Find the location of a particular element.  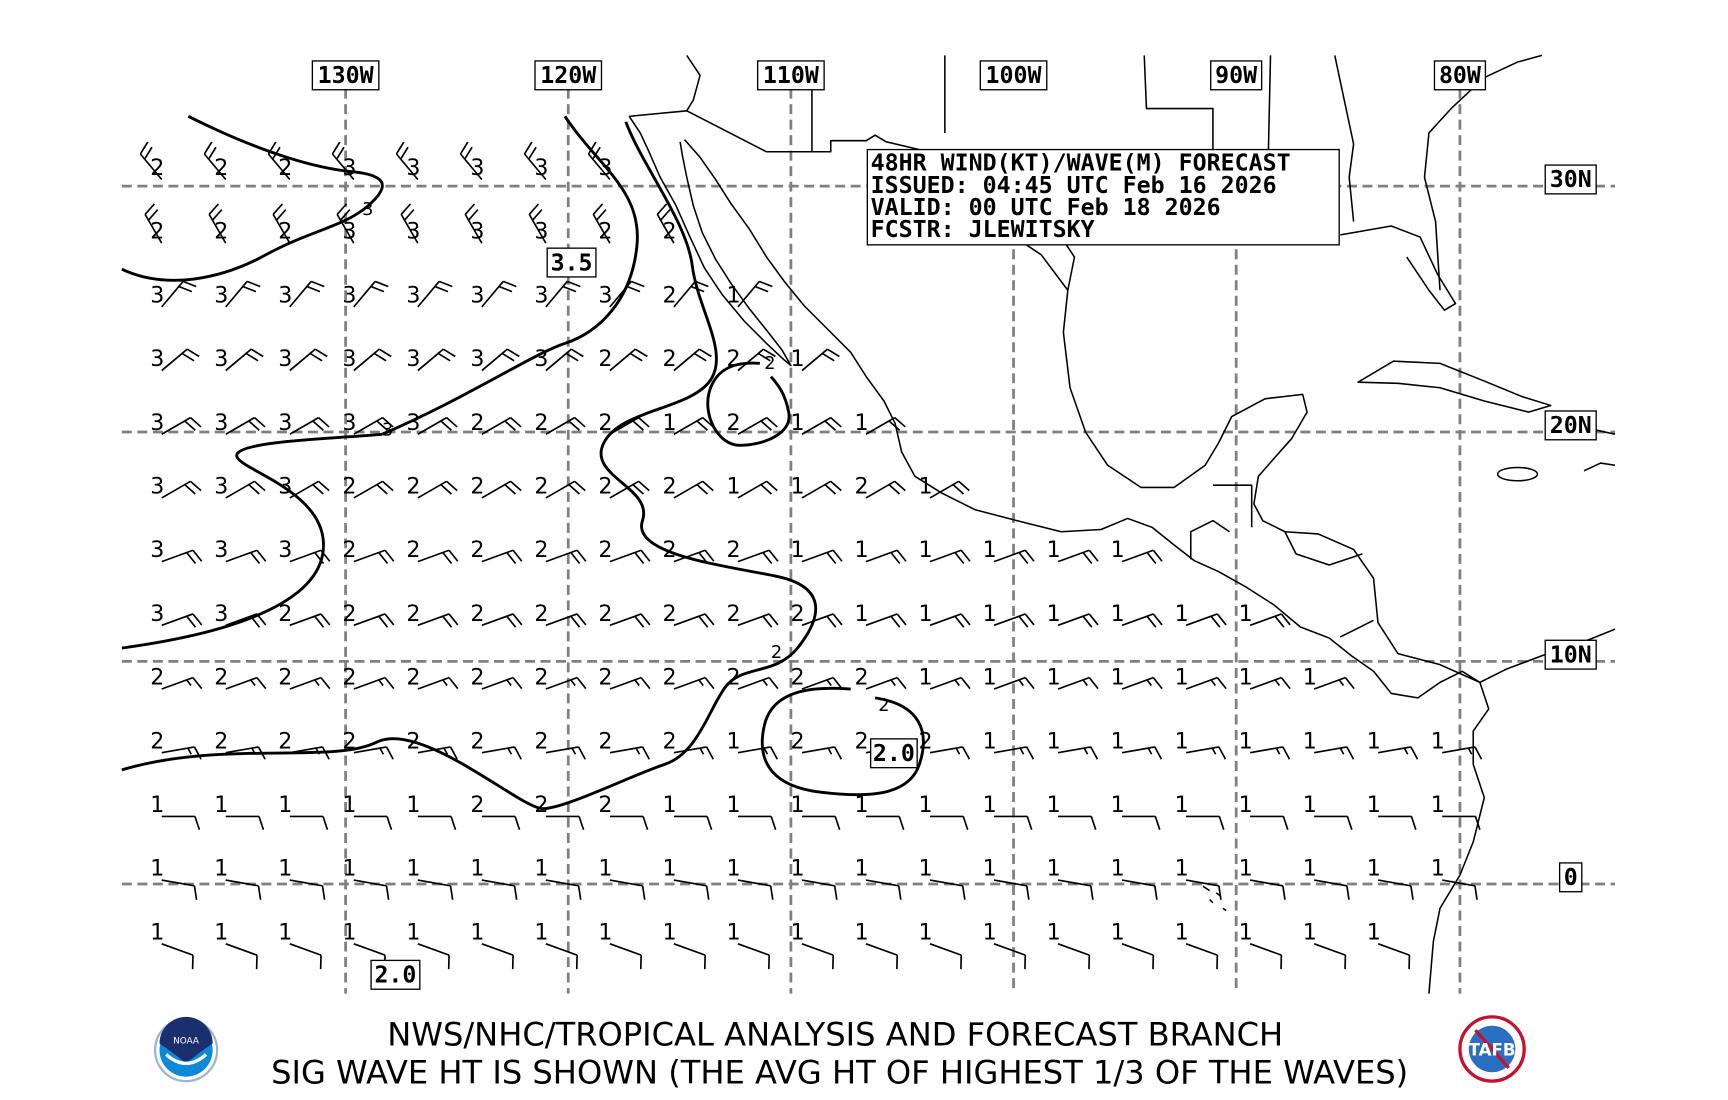

contour-2m-loop-south is located at coordinates (842, 741).